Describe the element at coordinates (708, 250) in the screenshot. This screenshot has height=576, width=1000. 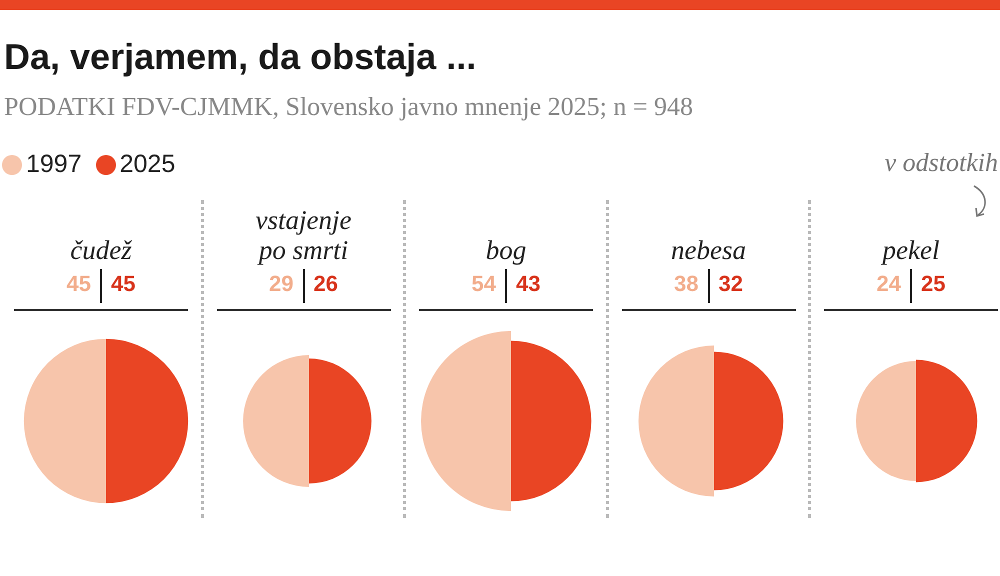
I see `category-label: nebesa` at that location.